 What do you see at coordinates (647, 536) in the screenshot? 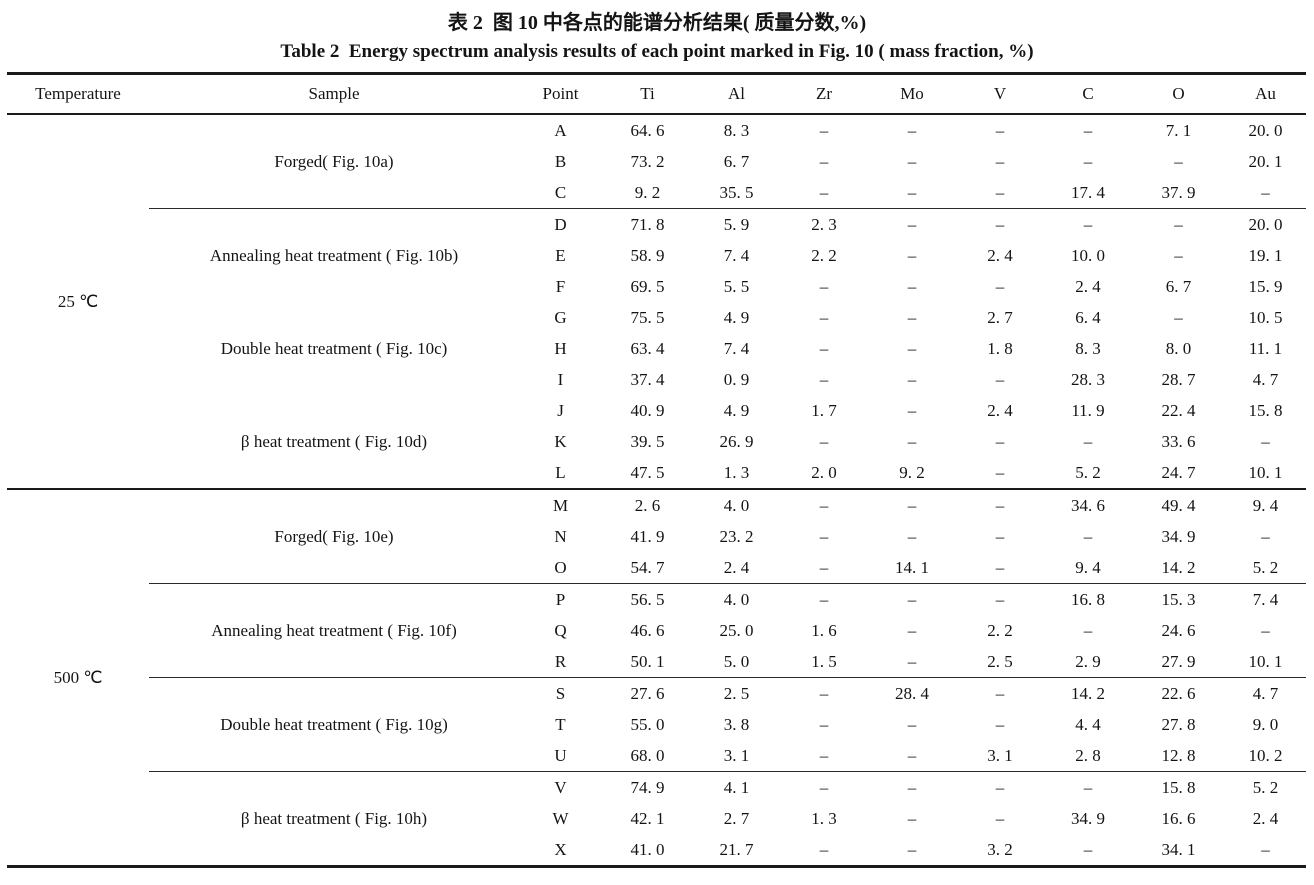
I see `value-cell: 41. 9` at bounding box center [647, 536].